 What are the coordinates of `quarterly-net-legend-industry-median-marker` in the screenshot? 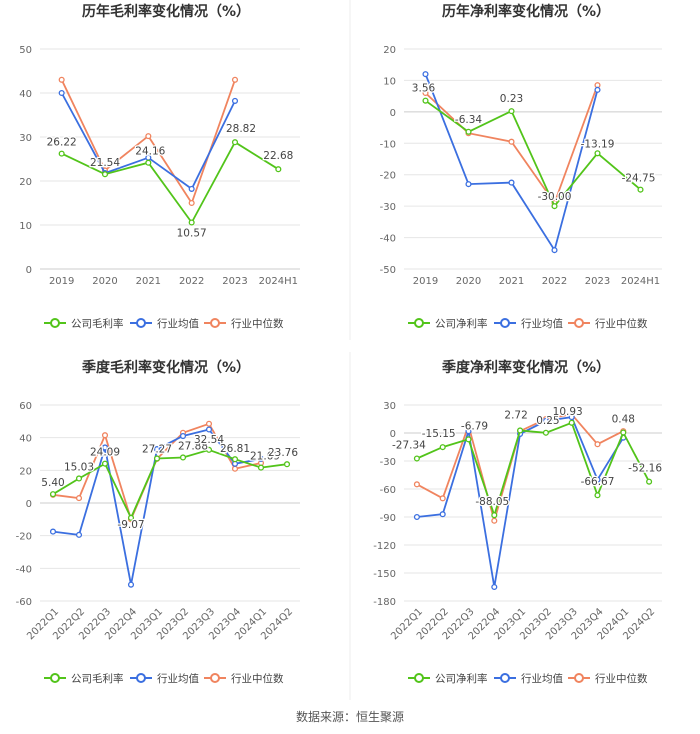 It's located at (579, 678).